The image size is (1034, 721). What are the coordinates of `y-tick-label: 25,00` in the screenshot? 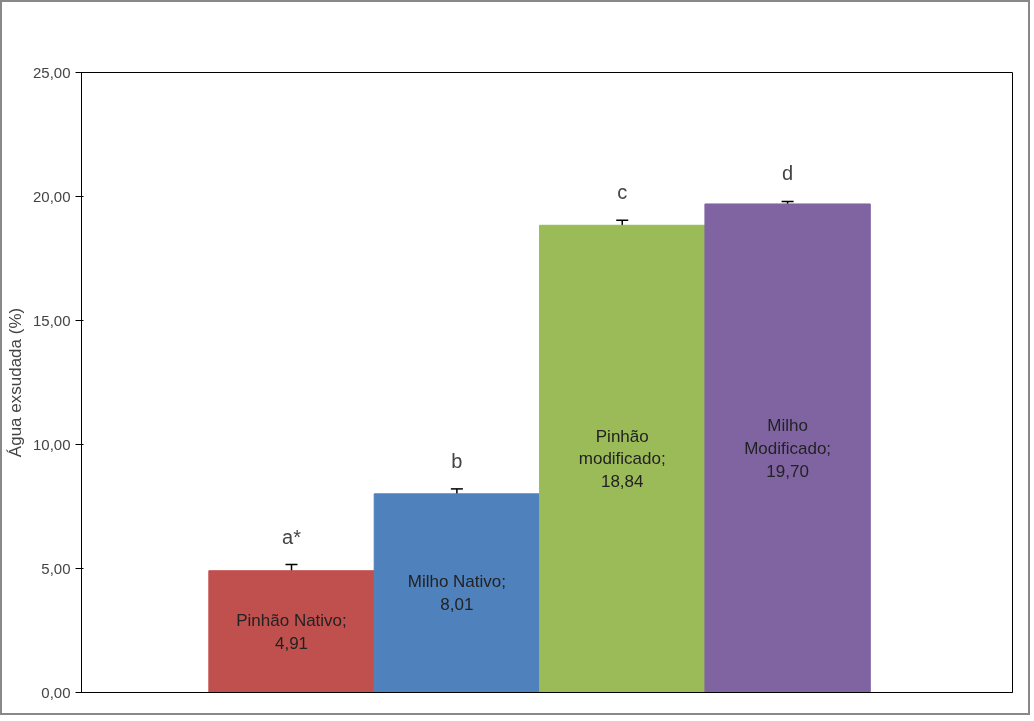 It's located at (51, 72).